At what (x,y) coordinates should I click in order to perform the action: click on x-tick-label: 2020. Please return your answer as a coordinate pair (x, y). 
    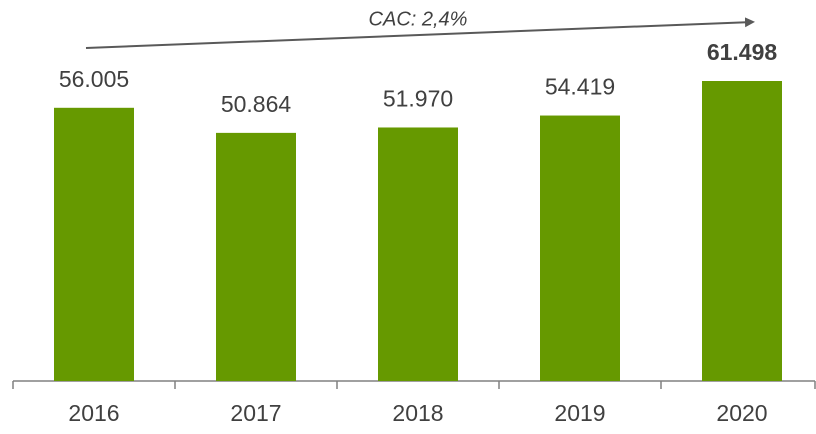
    Looking at the image, I should click on (741, 413).